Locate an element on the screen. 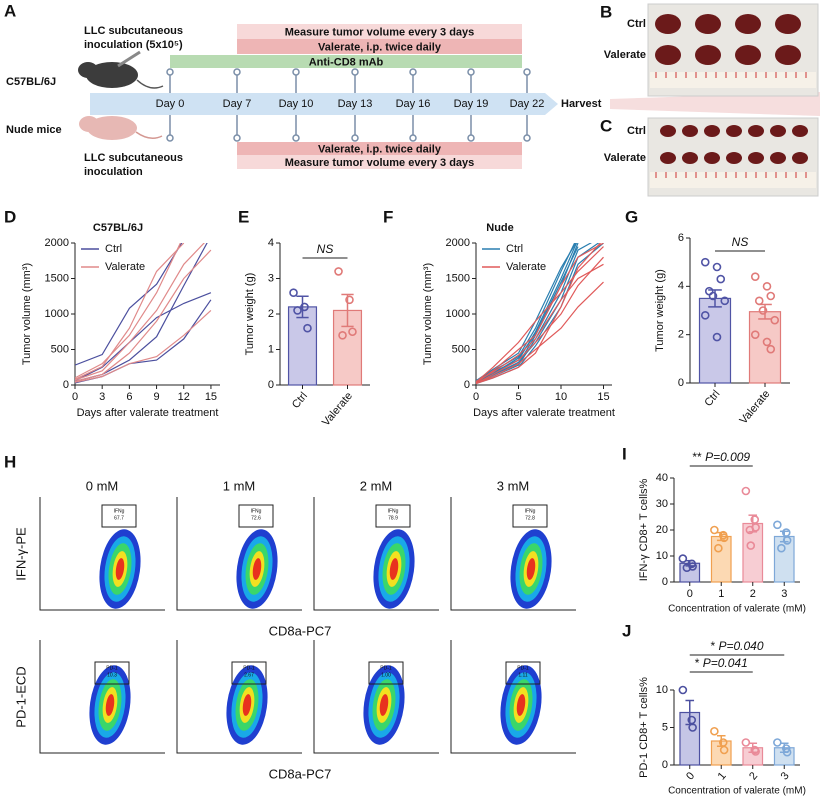  photo-row-label: Valerate is located at coordinates (625, 158).